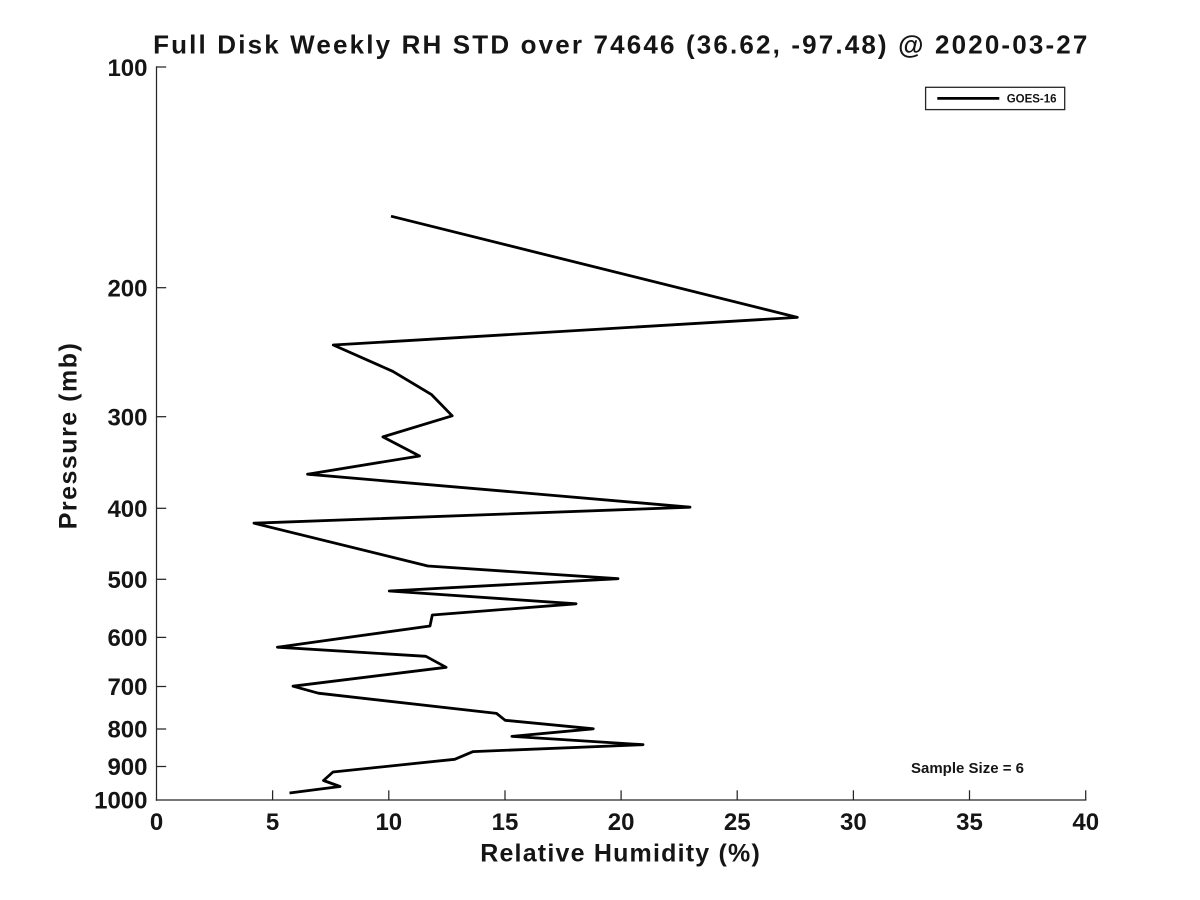 This screenshot has height=900, width=1200. Describe the element at coordinates (969, 822) in the screenshot. I see `svg-text: 35` at that location.